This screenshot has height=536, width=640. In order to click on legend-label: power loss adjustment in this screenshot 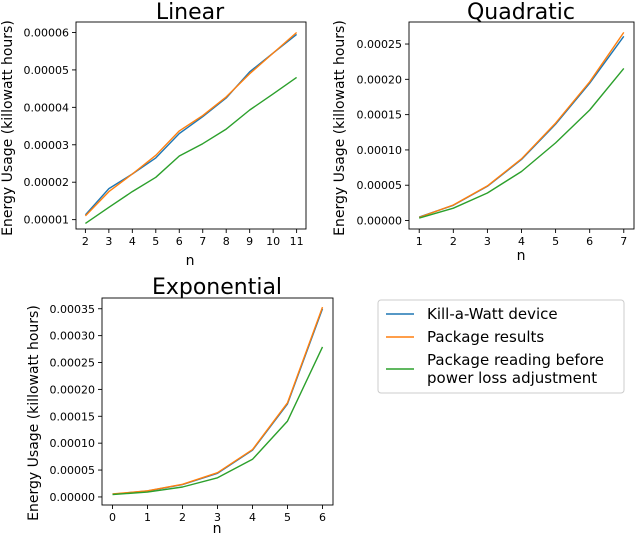, I will do `click(512, 378)`.